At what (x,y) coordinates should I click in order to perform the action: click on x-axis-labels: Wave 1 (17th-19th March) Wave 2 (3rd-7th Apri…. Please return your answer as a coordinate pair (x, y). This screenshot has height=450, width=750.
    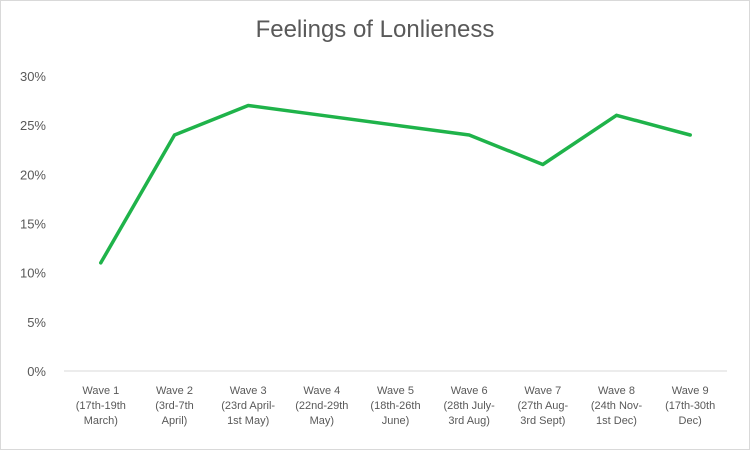
    Looking at the image, I should click on (395, 406).